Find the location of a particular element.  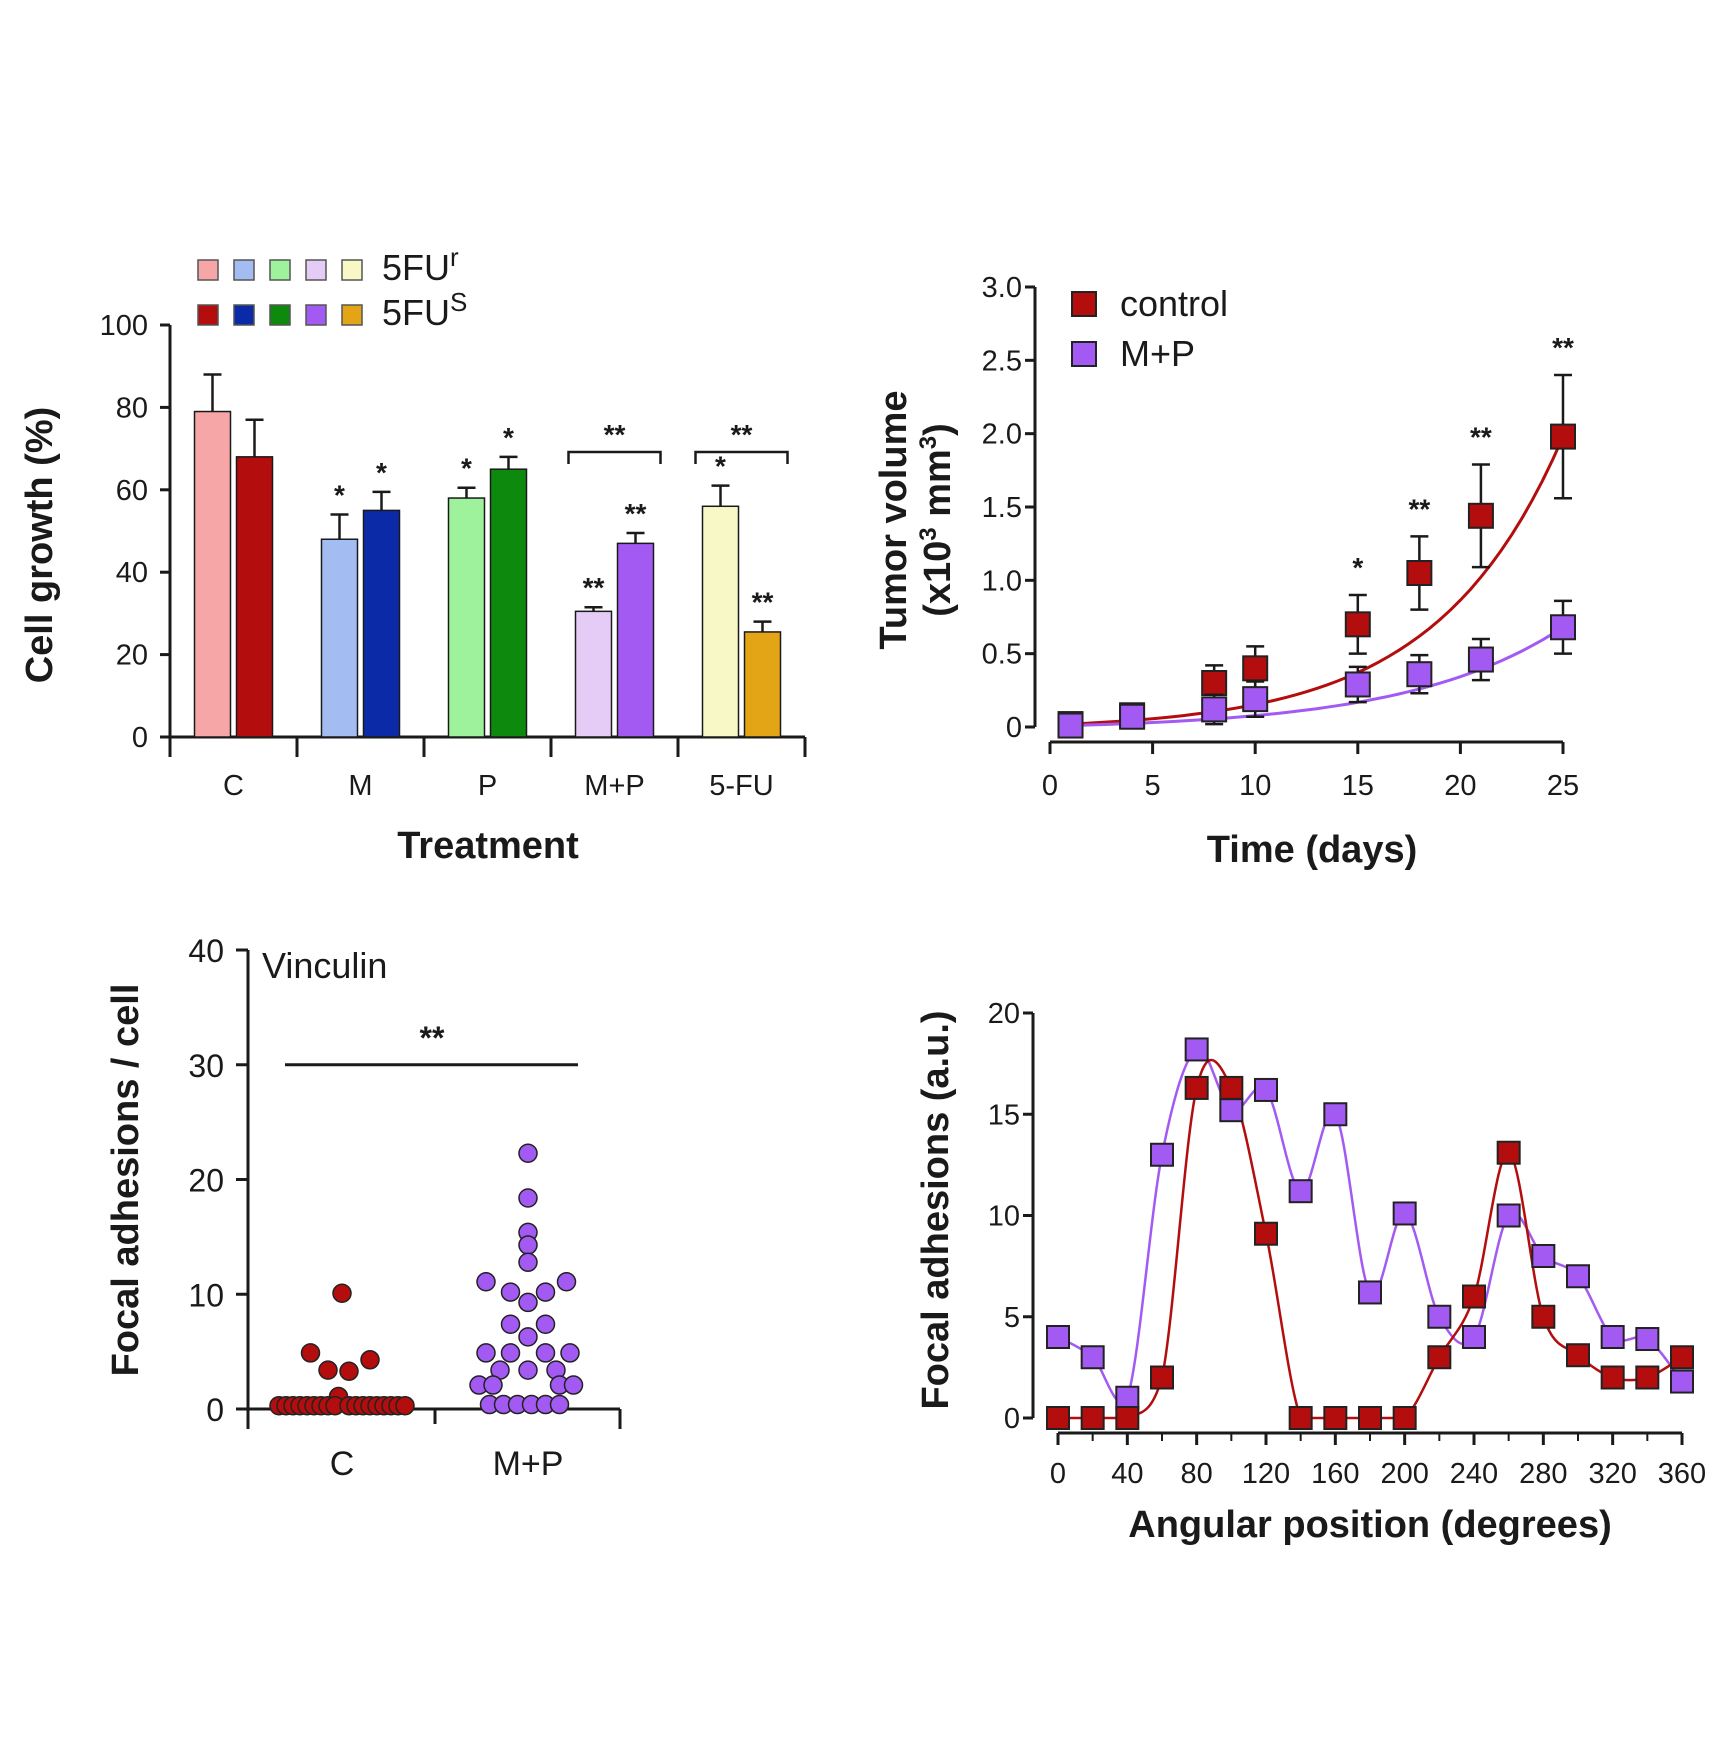

y-tick-label: 40 is located at coordinates (206, 951).